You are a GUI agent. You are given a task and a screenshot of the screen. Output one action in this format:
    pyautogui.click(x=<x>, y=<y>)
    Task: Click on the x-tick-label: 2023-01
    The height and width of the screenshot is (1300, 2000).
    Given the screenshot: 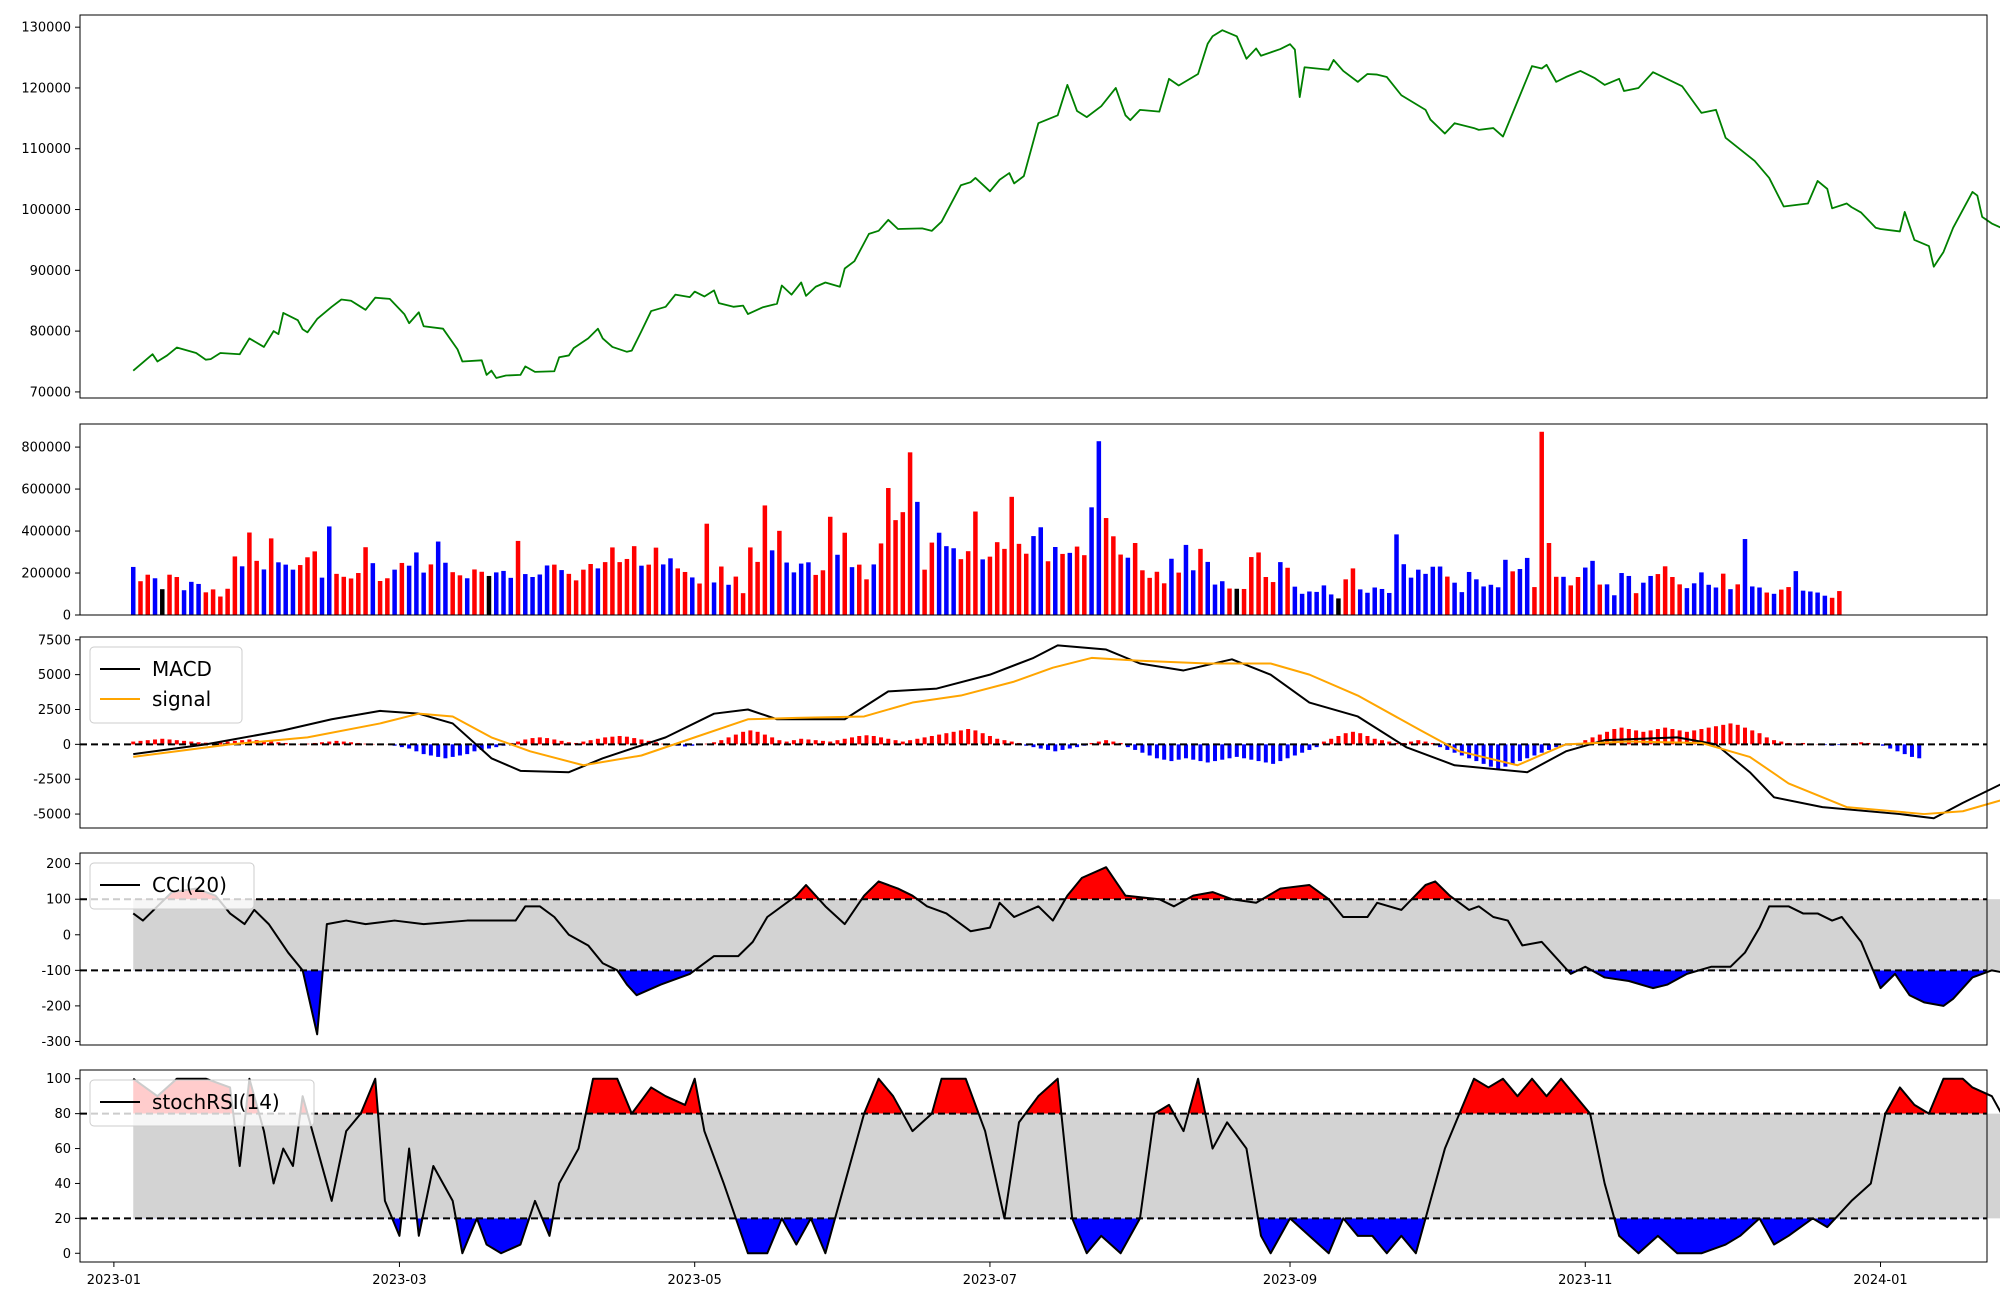 What is the action you would take?
    pyautogui.click(x=114, y=1280)
    